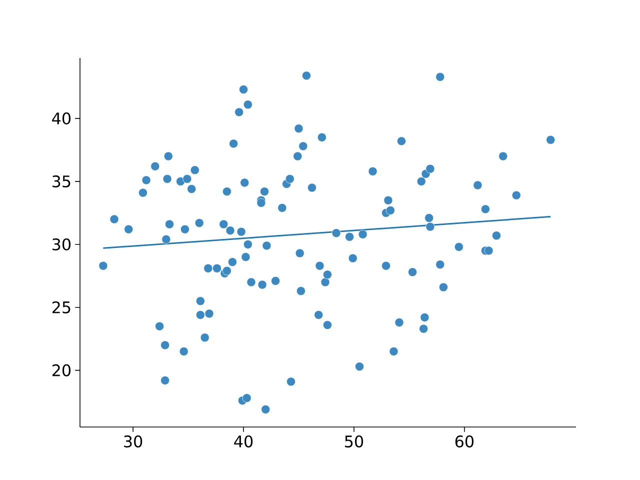 The height and width of the screenshot is (480, 640). I want to click on y-tick-label: 20, so click(61, 370).